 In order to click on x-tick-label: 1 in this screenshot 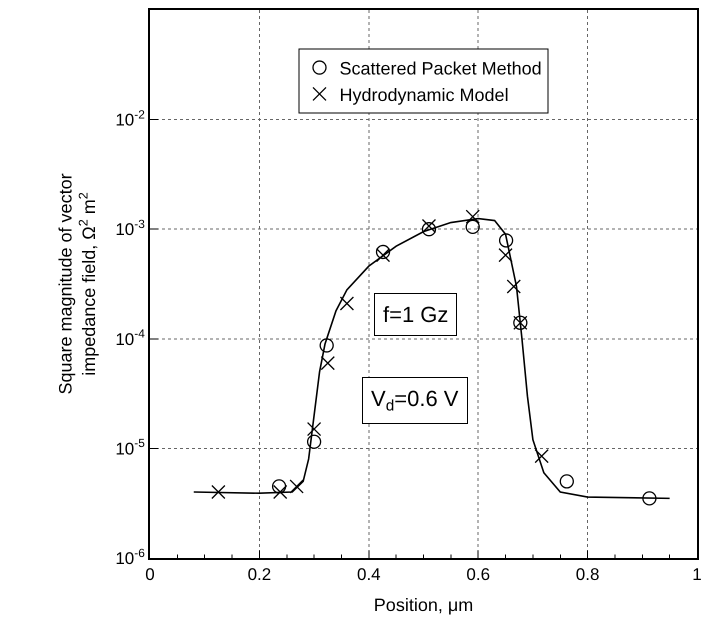, I will do `click(697, 574)`.